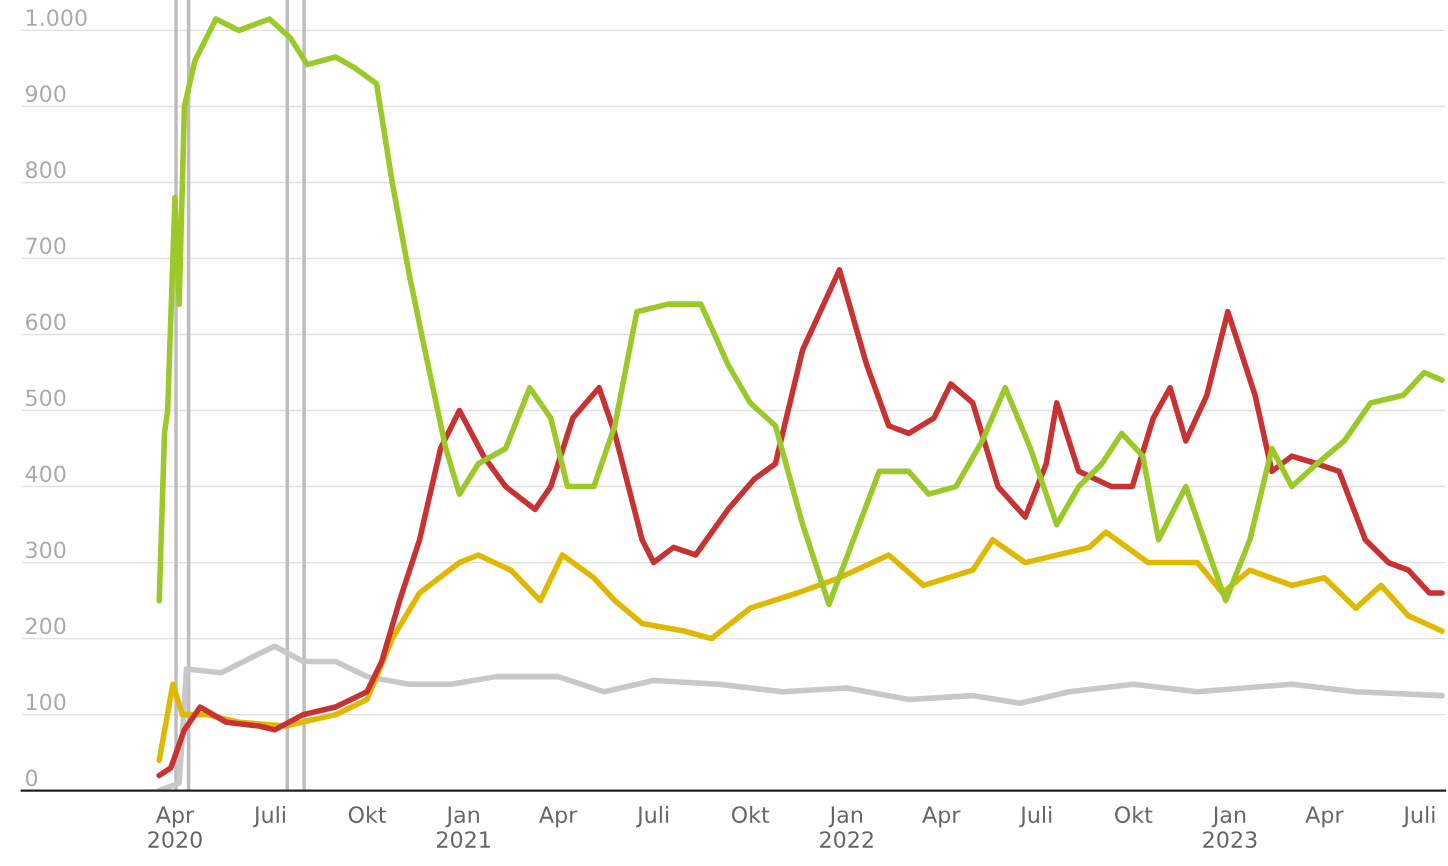  Describe the element at coordinates (46, 322) in the screenshot. I see `y-tick-label: 600` at that location.